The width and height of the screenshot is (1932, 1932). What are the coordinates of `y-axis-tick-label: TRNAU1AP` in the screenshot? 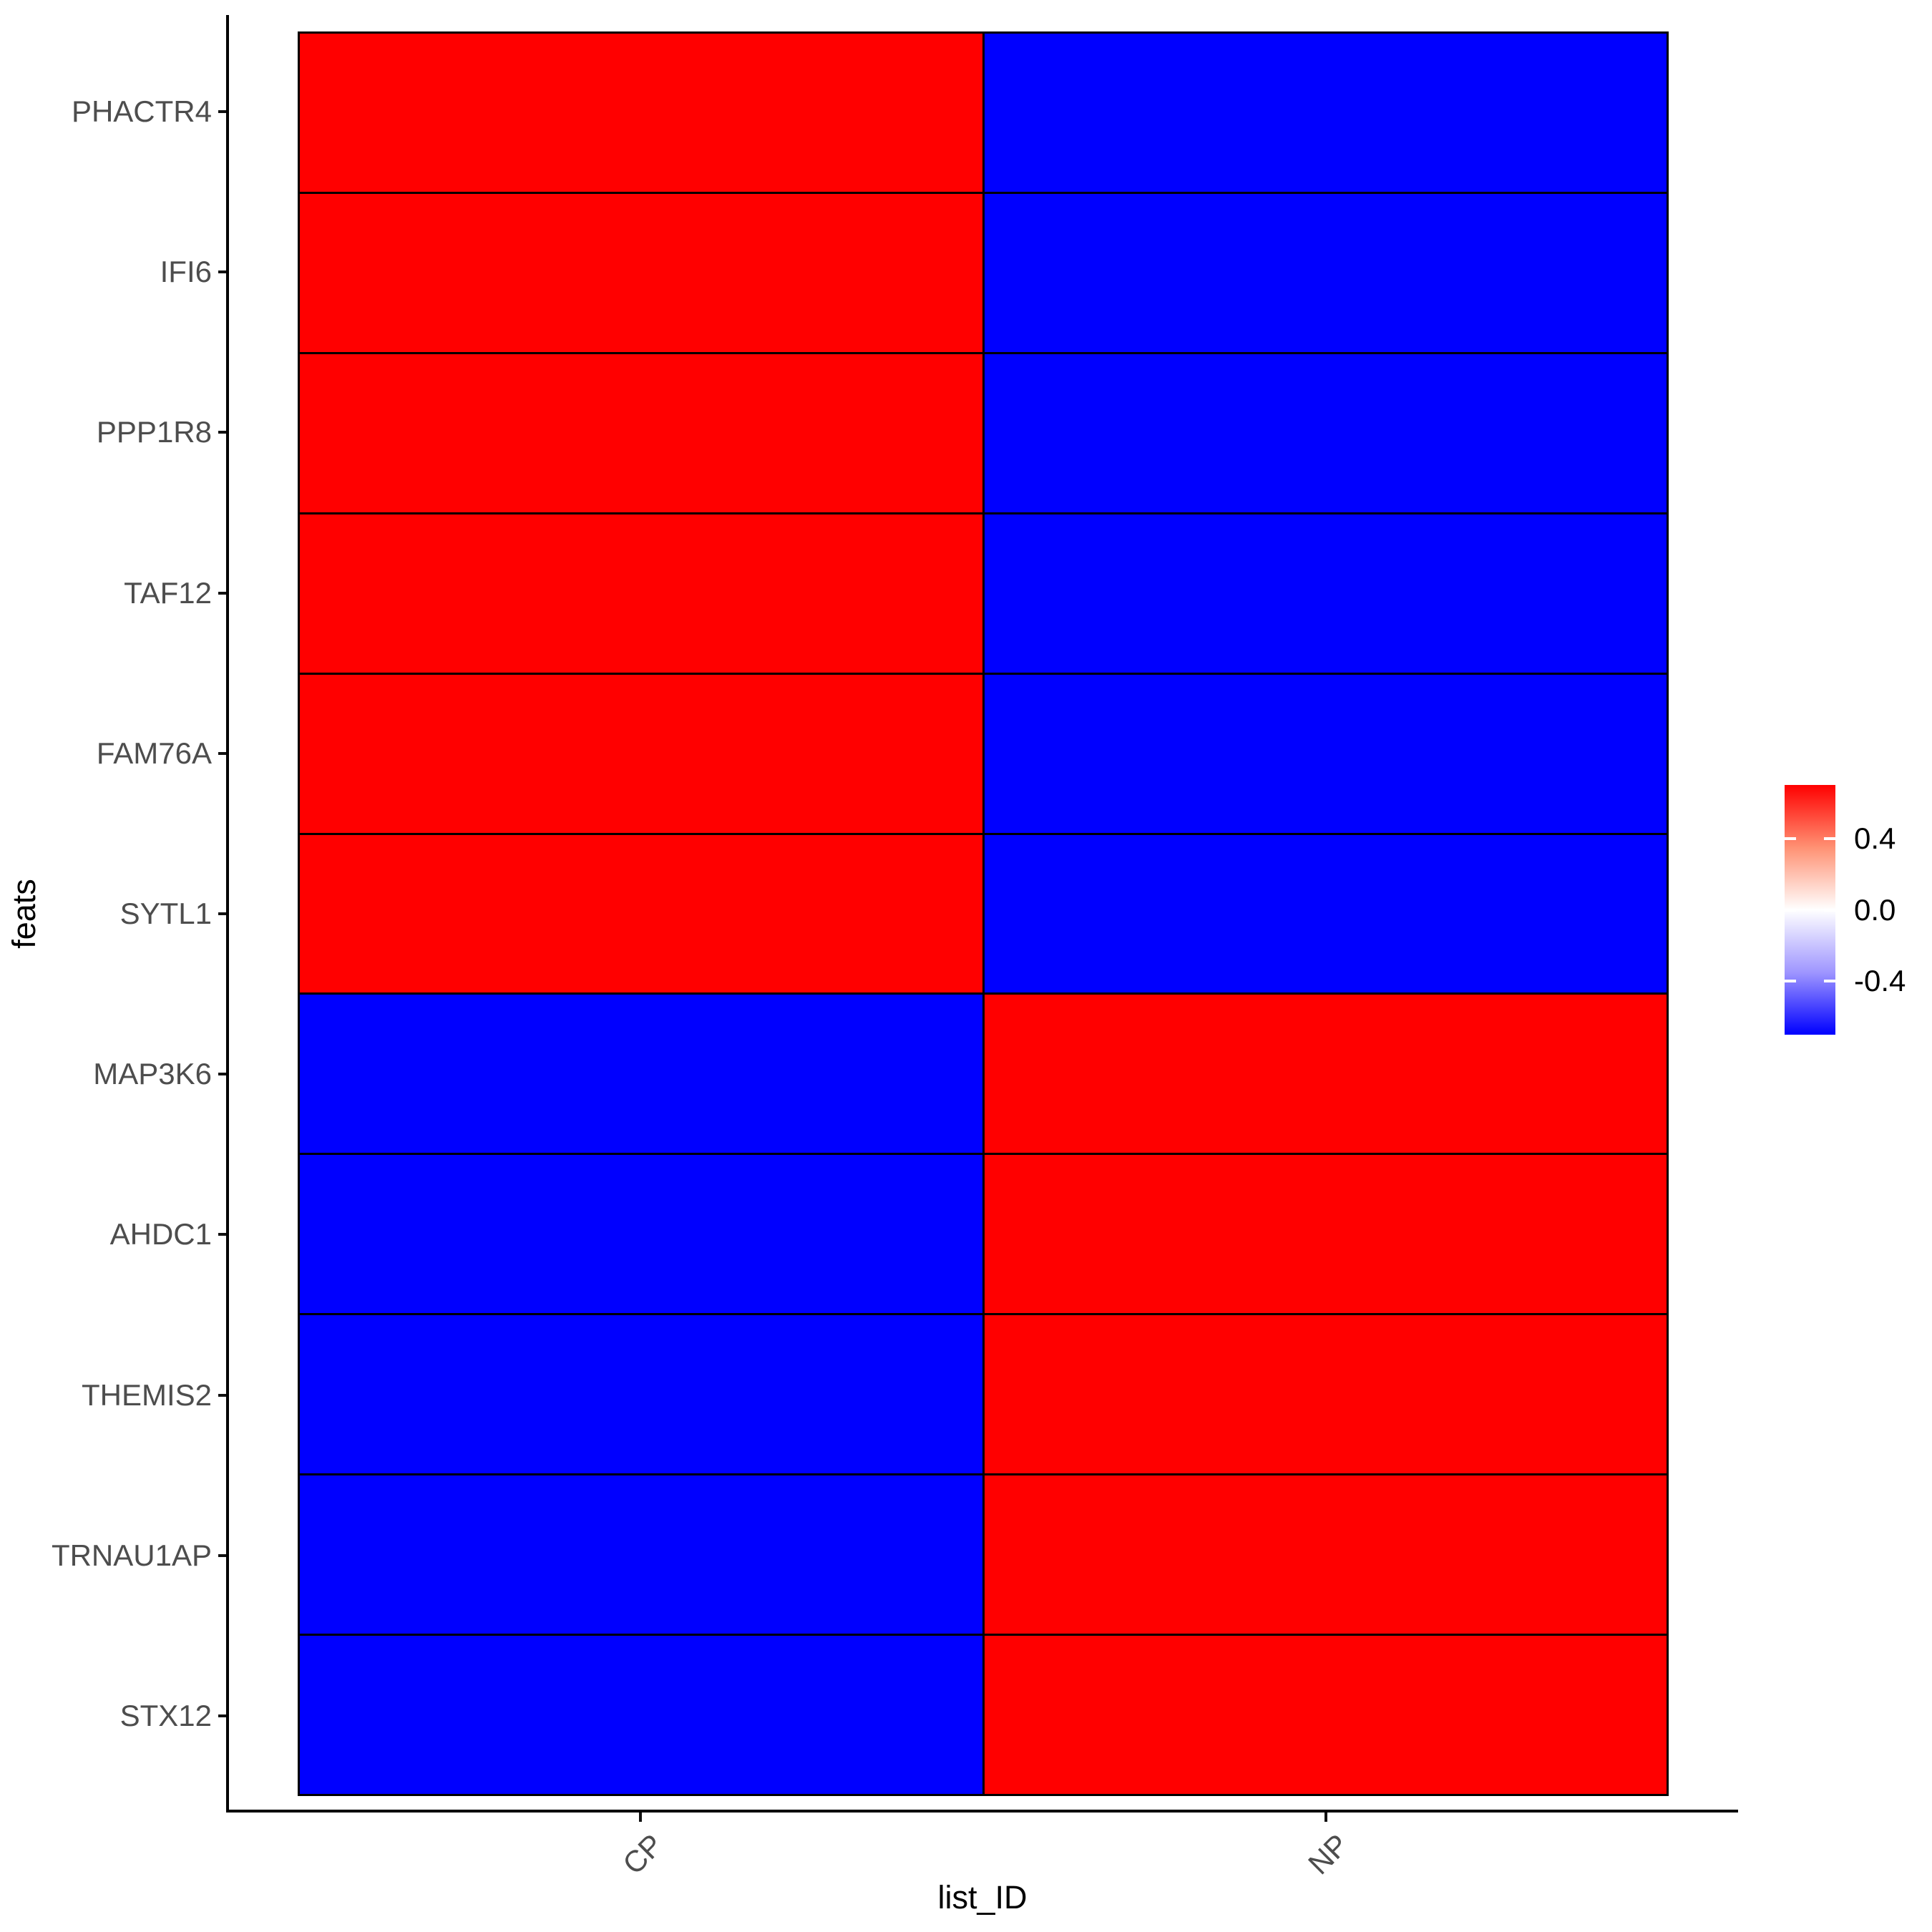 It's located at (131, 1555).